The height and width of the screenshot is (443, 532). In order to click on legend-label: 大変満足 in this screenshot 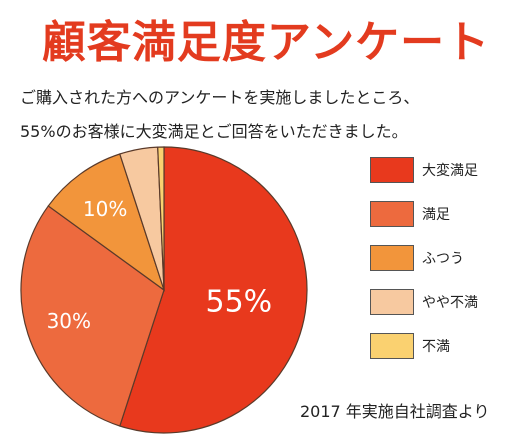, I will do `click(450, 171)`.